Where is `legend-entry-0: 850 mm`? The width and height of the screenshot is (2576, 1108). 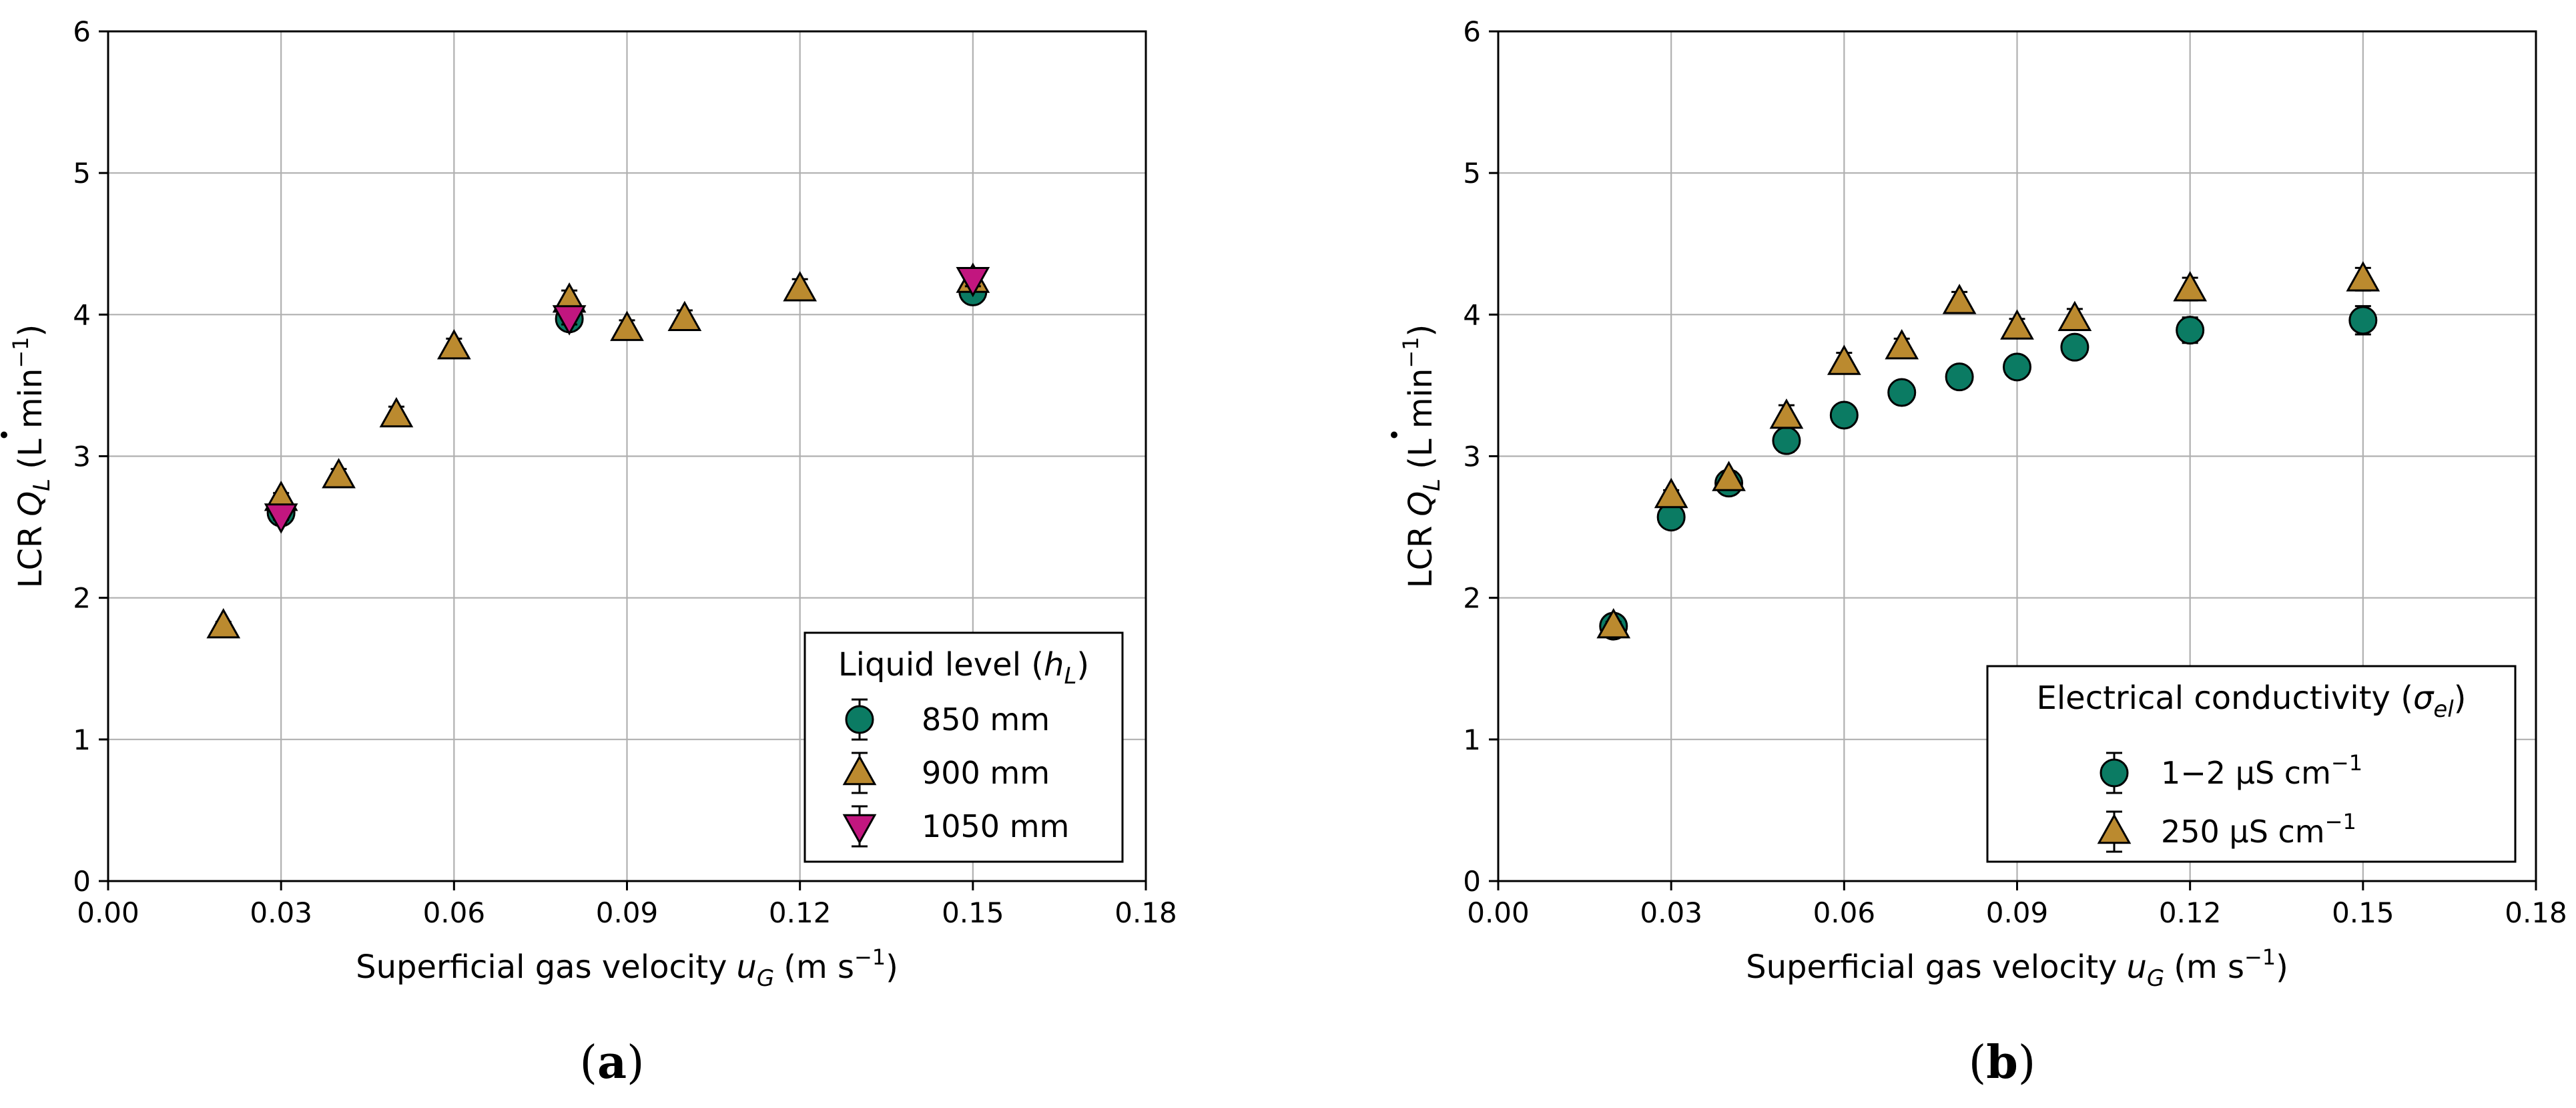
legend-entry-0: 850 mm is located at coordinates (947, 719).